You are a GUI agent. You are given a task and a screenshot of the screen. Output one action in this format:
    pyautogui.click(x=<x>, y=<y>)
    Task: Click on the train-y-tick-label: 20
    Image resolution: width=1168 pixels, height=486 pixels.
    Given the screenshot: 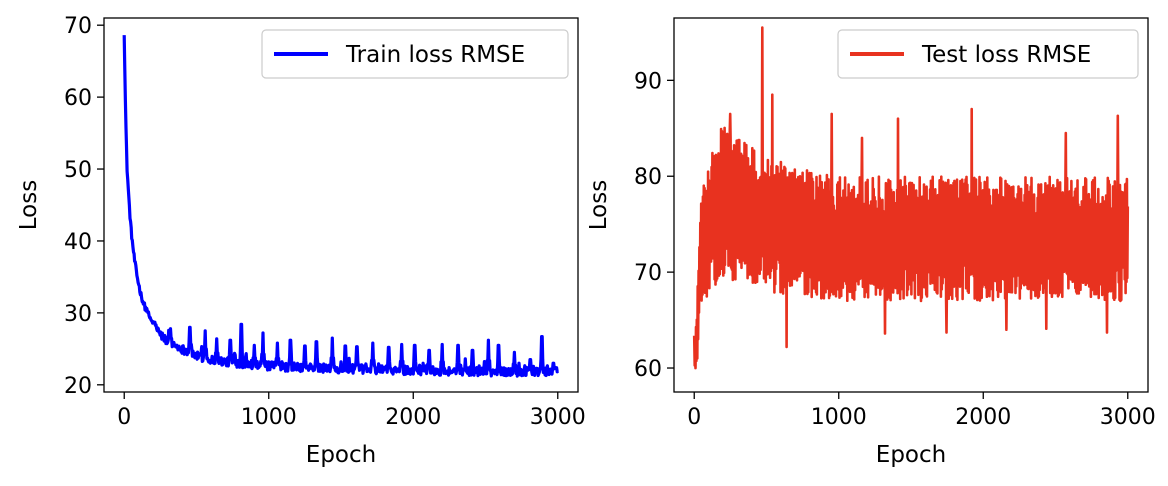 What is the action you would take?
    pyautogui.click(x=78, y=386)
    